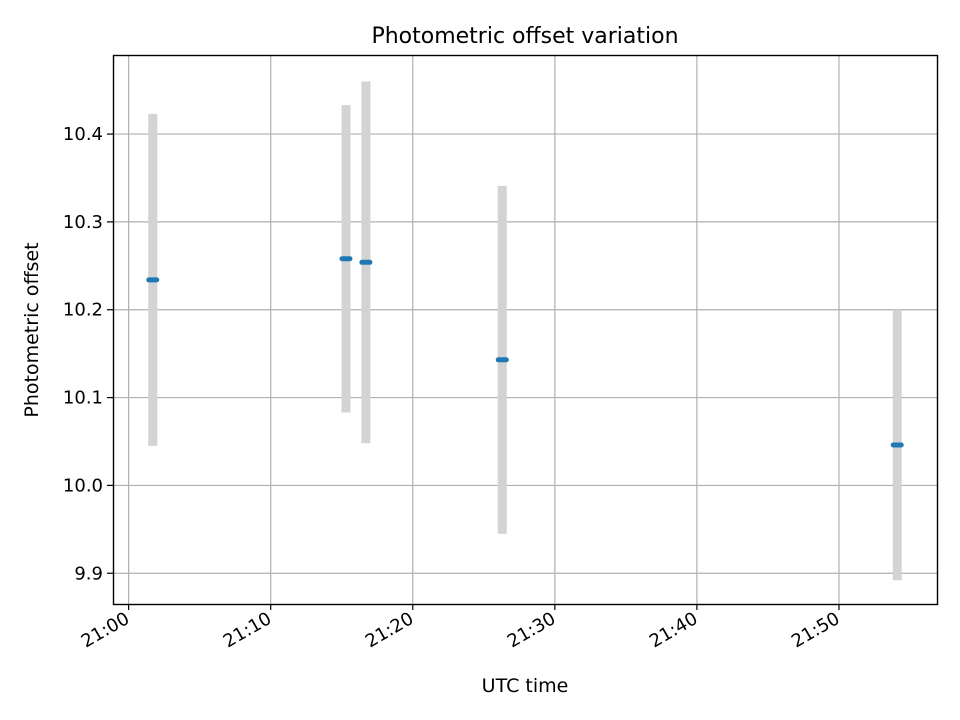 This screenshot has height=720, width=960. What do you see at coordinates (83, 398) in the screenshot?
I see `y-tick-label: 10.1` at bounding box center [83, 398].